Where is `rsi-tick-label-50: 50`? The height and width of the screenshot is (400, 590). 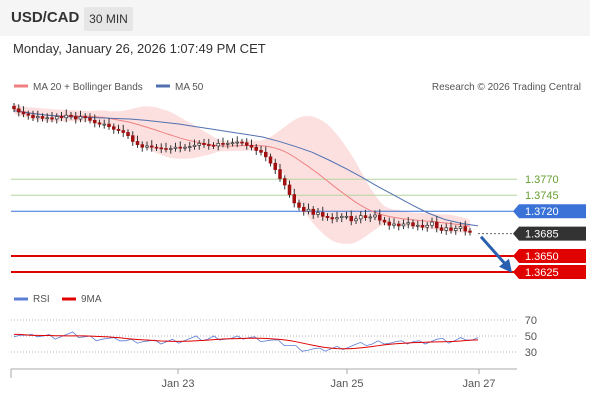
rsi-tick-label-50: 50 is located at coordinates (531, 337).